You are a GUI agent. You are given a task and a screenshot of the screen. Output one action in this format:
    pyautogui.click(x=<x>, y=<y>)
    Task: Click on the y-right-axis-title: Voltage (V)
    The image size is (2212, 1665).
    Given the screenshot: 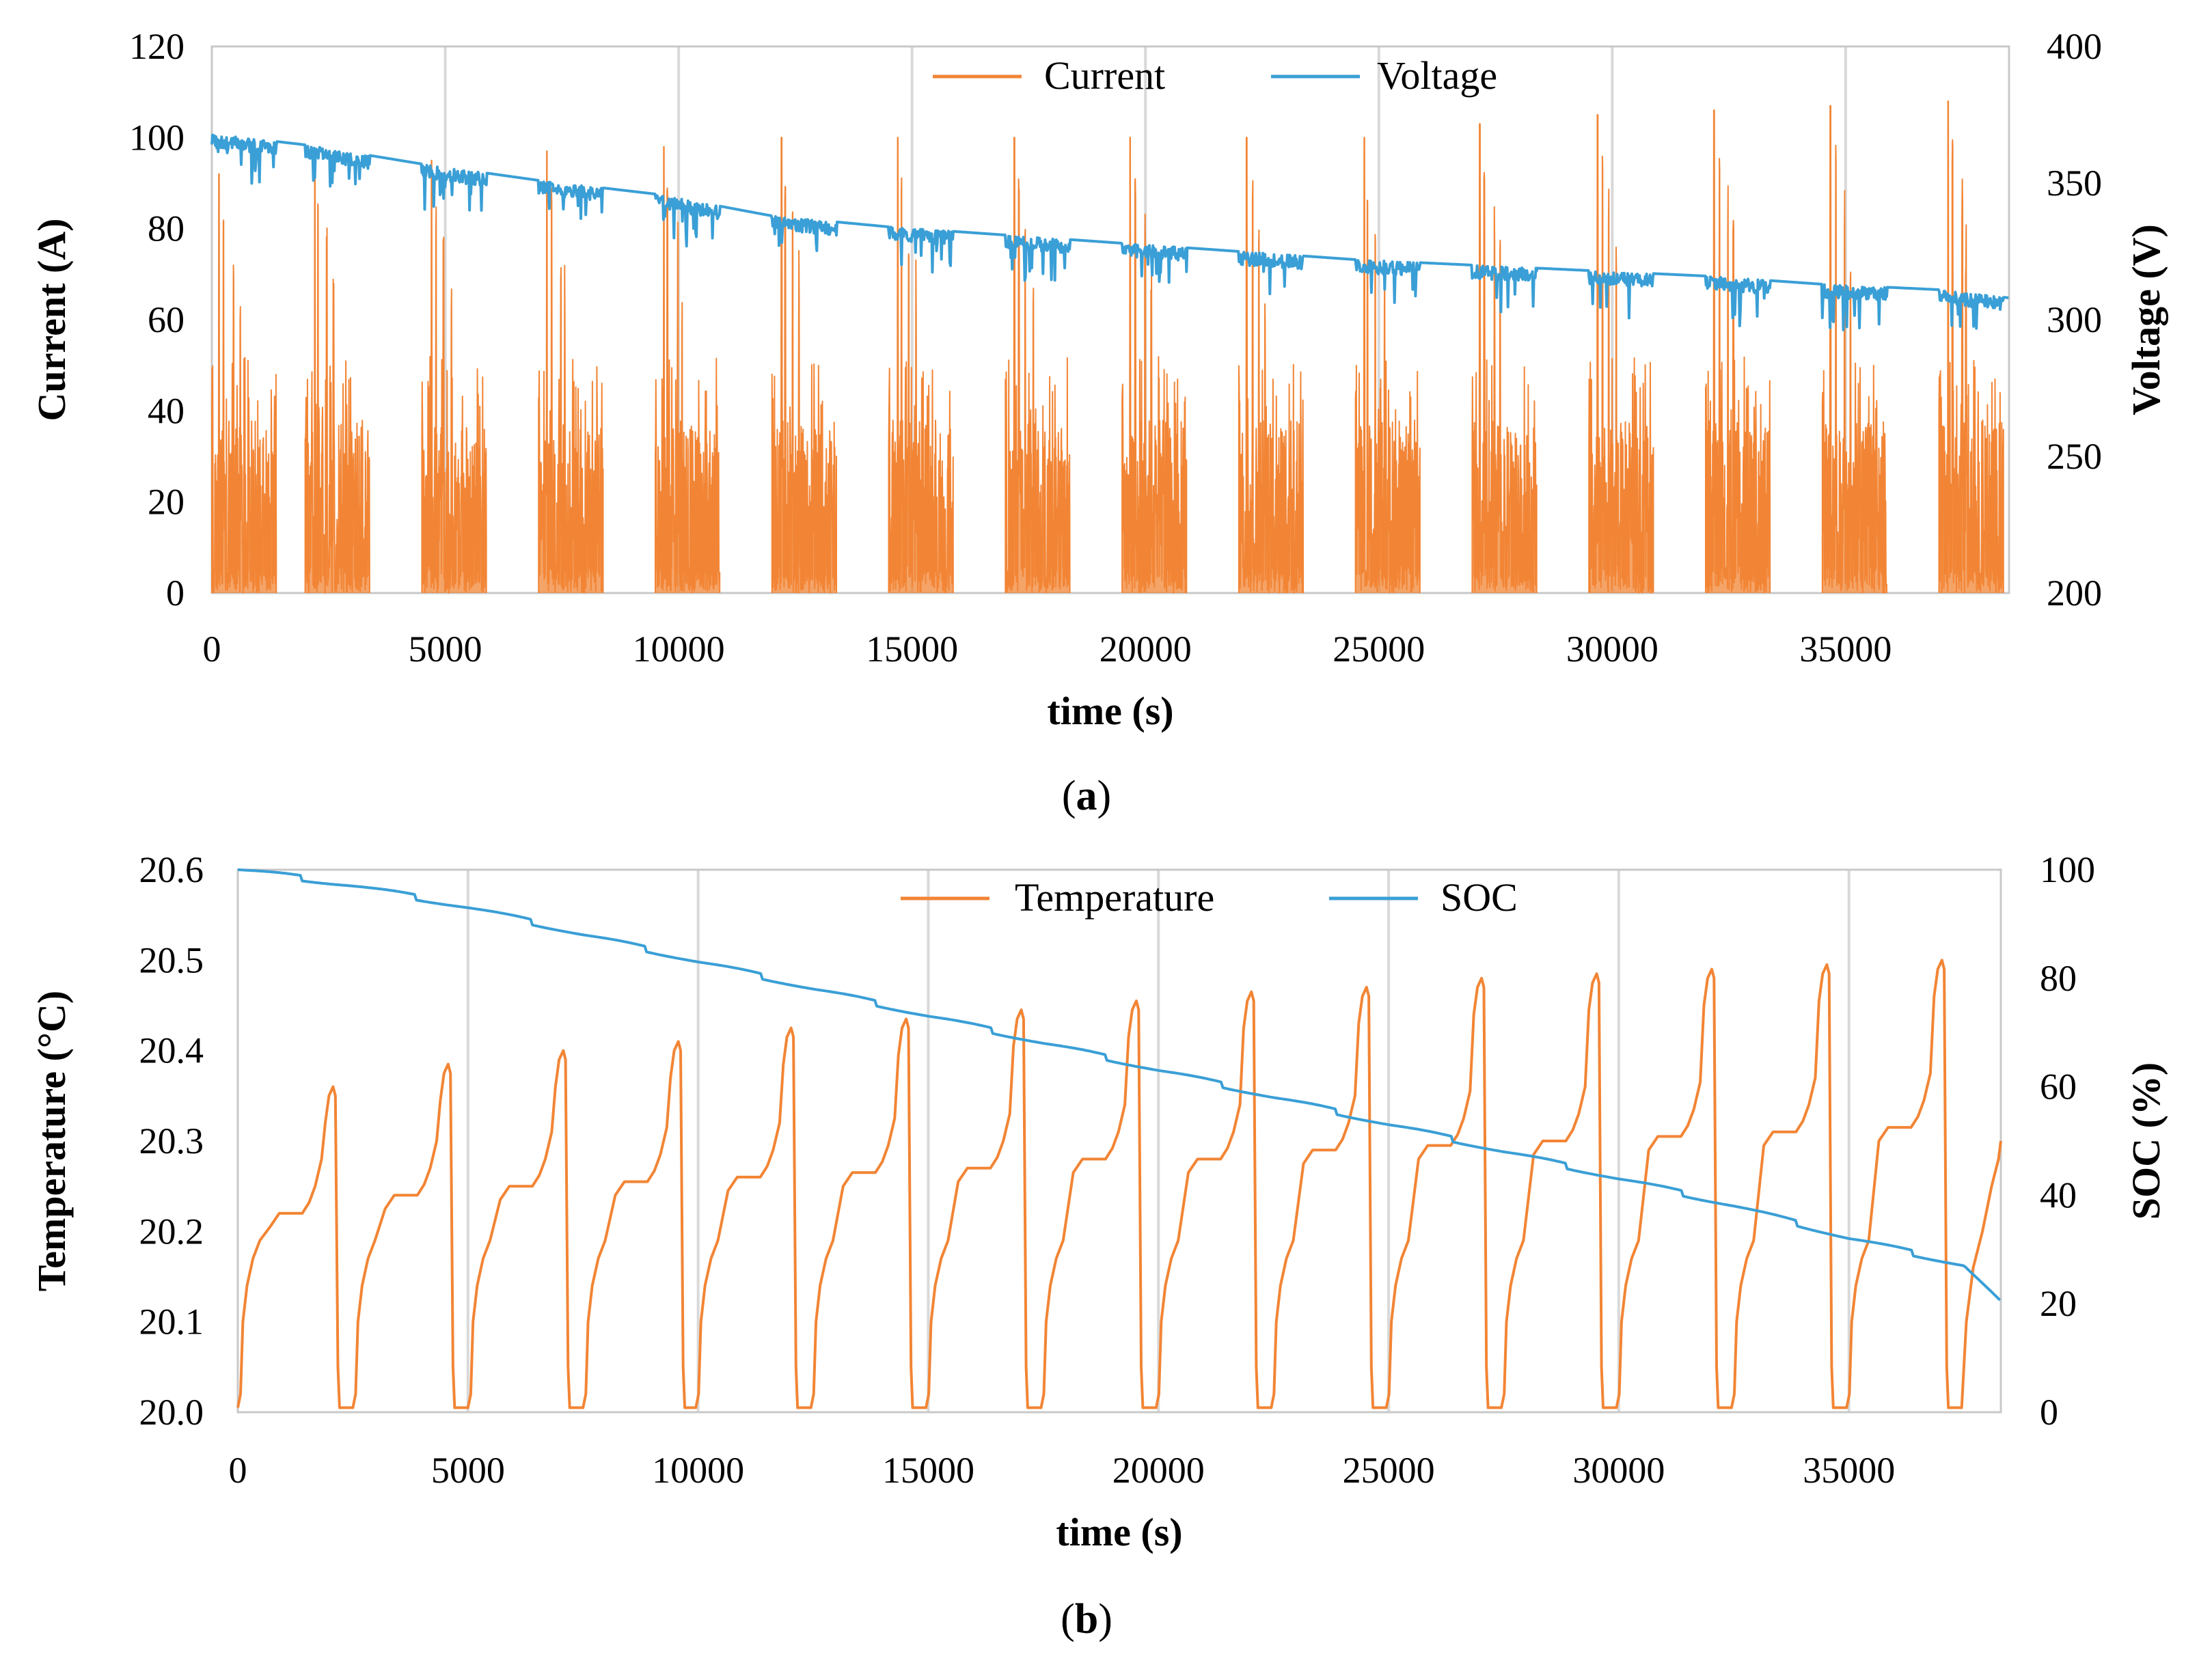 What is the action you would take?
    pyautogui.click(x=2146, y=319)
    